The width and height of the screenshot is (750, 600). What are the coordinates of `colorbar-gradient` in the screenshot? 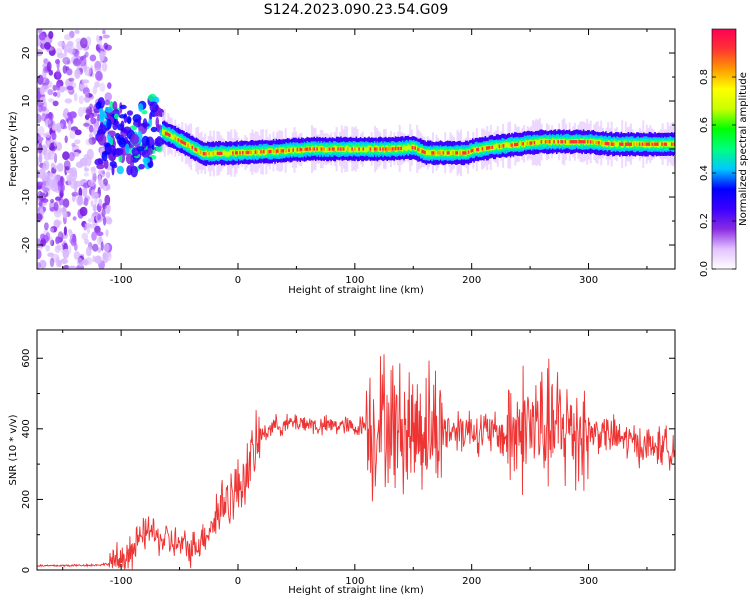 It's located at (724, 149).